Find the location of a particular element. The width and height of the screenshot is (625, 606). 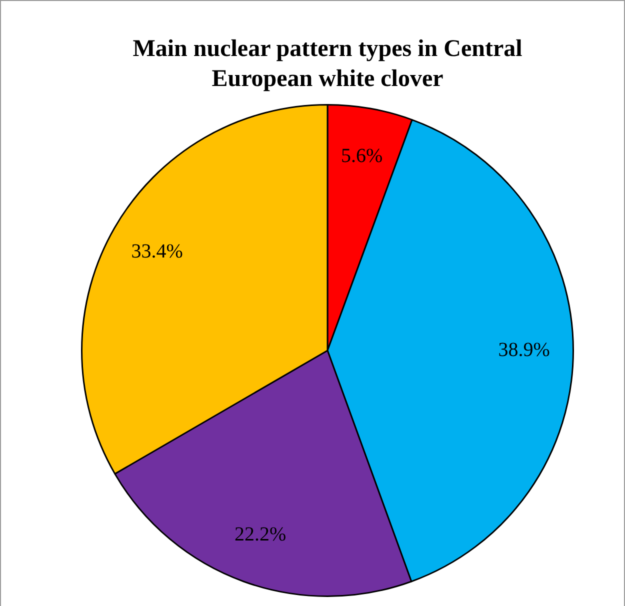

data-label: 22.2% is located at coordinates (260, 535).